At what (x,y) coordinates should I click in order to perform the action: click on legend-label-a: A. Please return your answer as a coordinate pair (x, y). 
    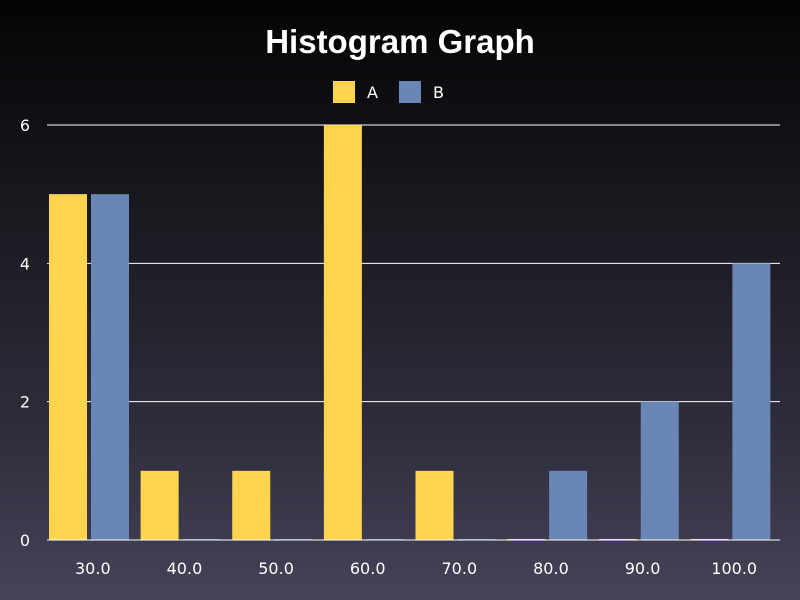
    Looking at the image, I should click on (372, 92).